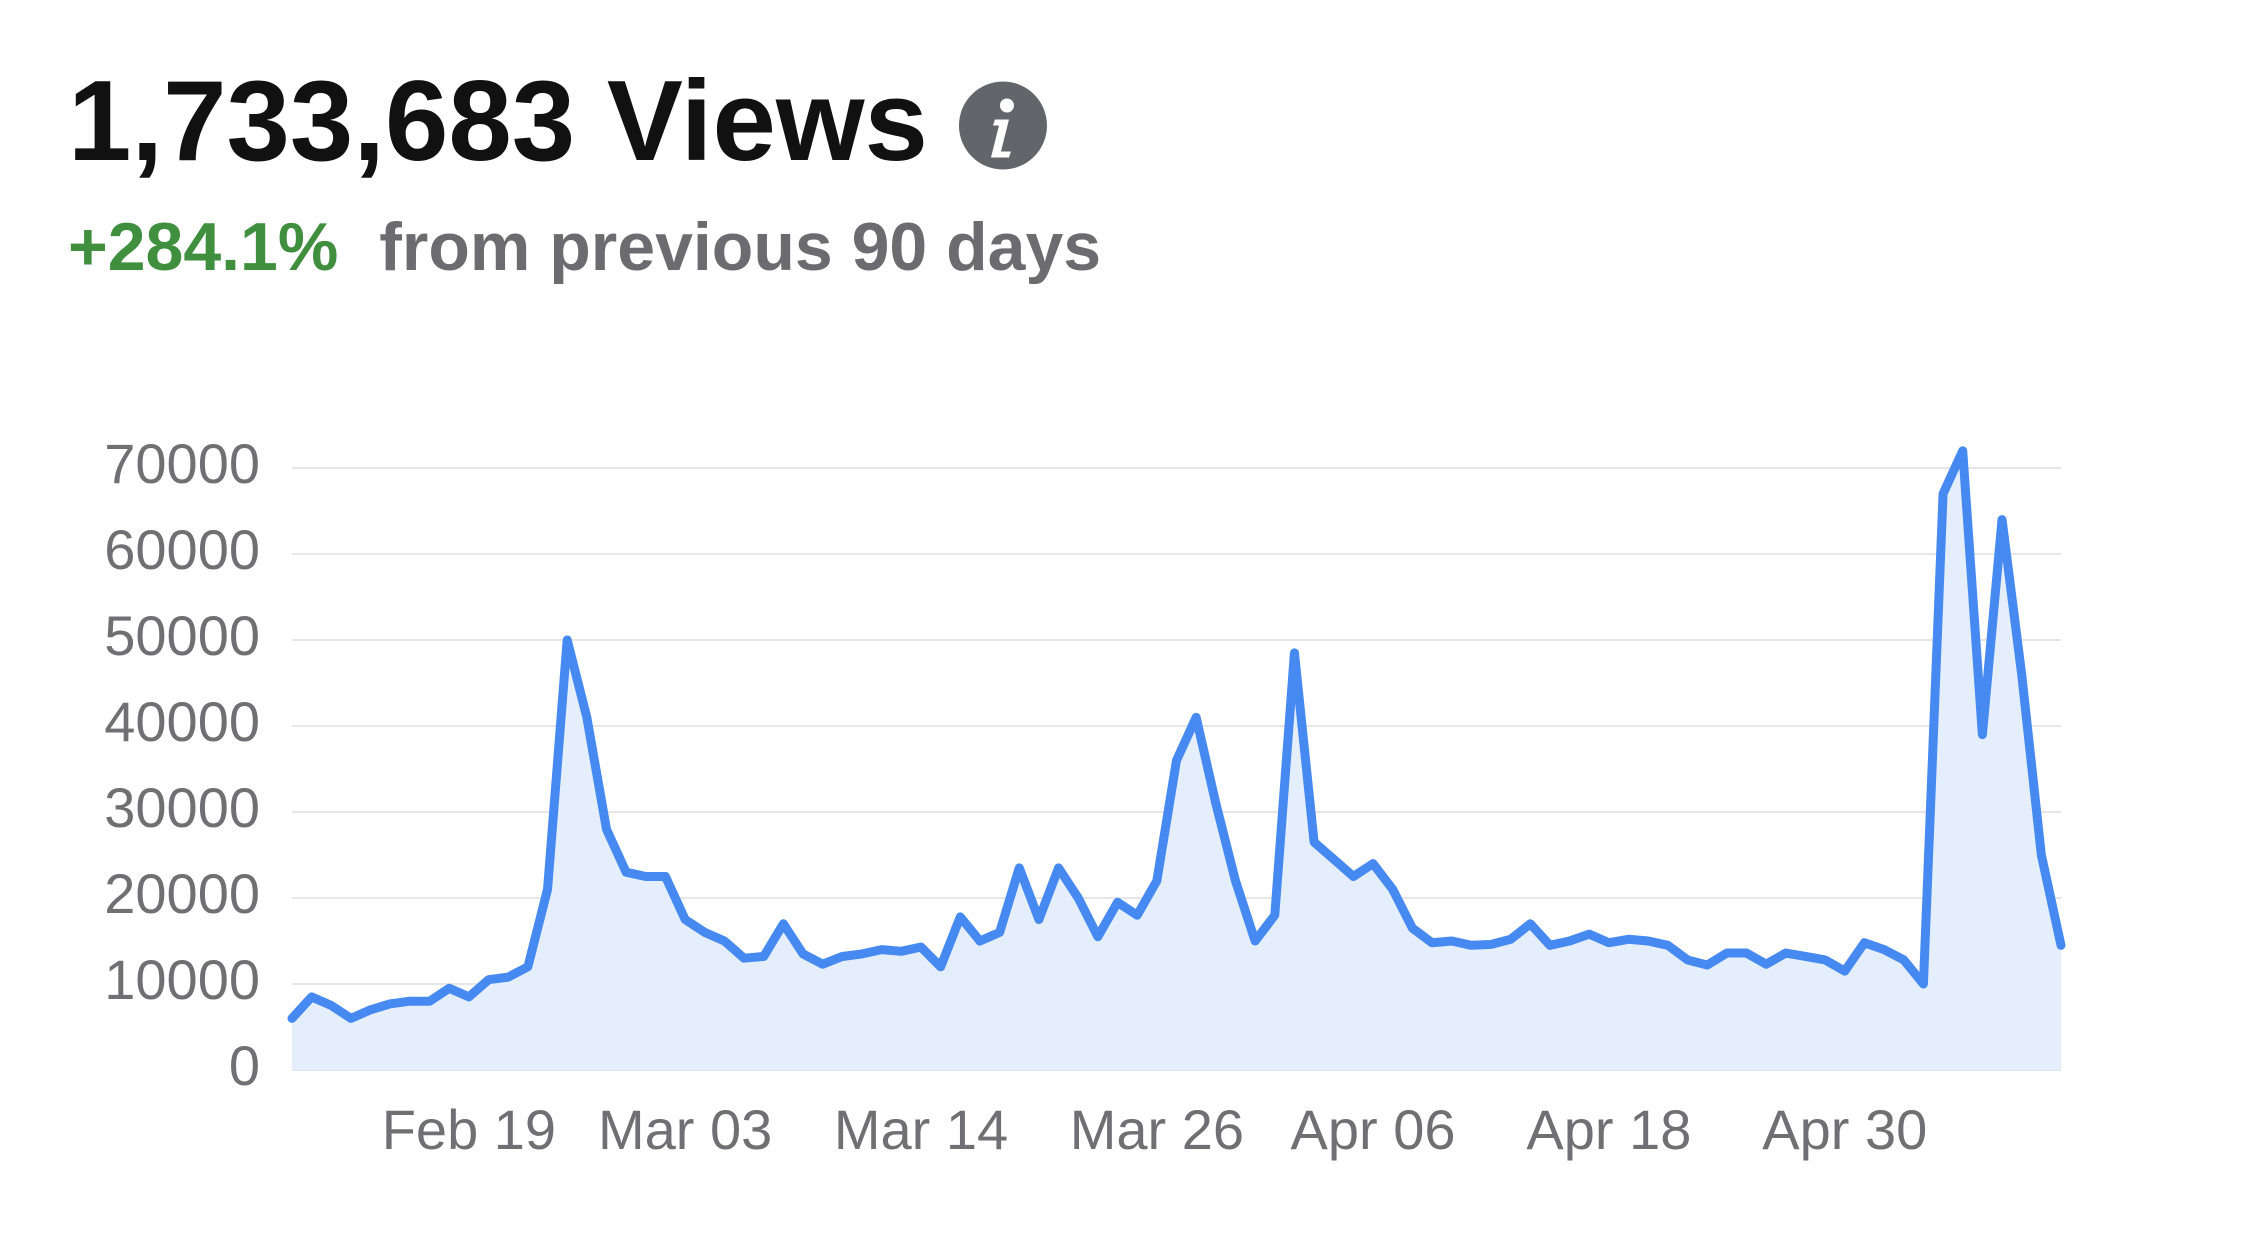  What do you see at coordinates (182, 635) in the screenshot?
I see `y-tick-label: 50000` at bounding box center [182, 635].